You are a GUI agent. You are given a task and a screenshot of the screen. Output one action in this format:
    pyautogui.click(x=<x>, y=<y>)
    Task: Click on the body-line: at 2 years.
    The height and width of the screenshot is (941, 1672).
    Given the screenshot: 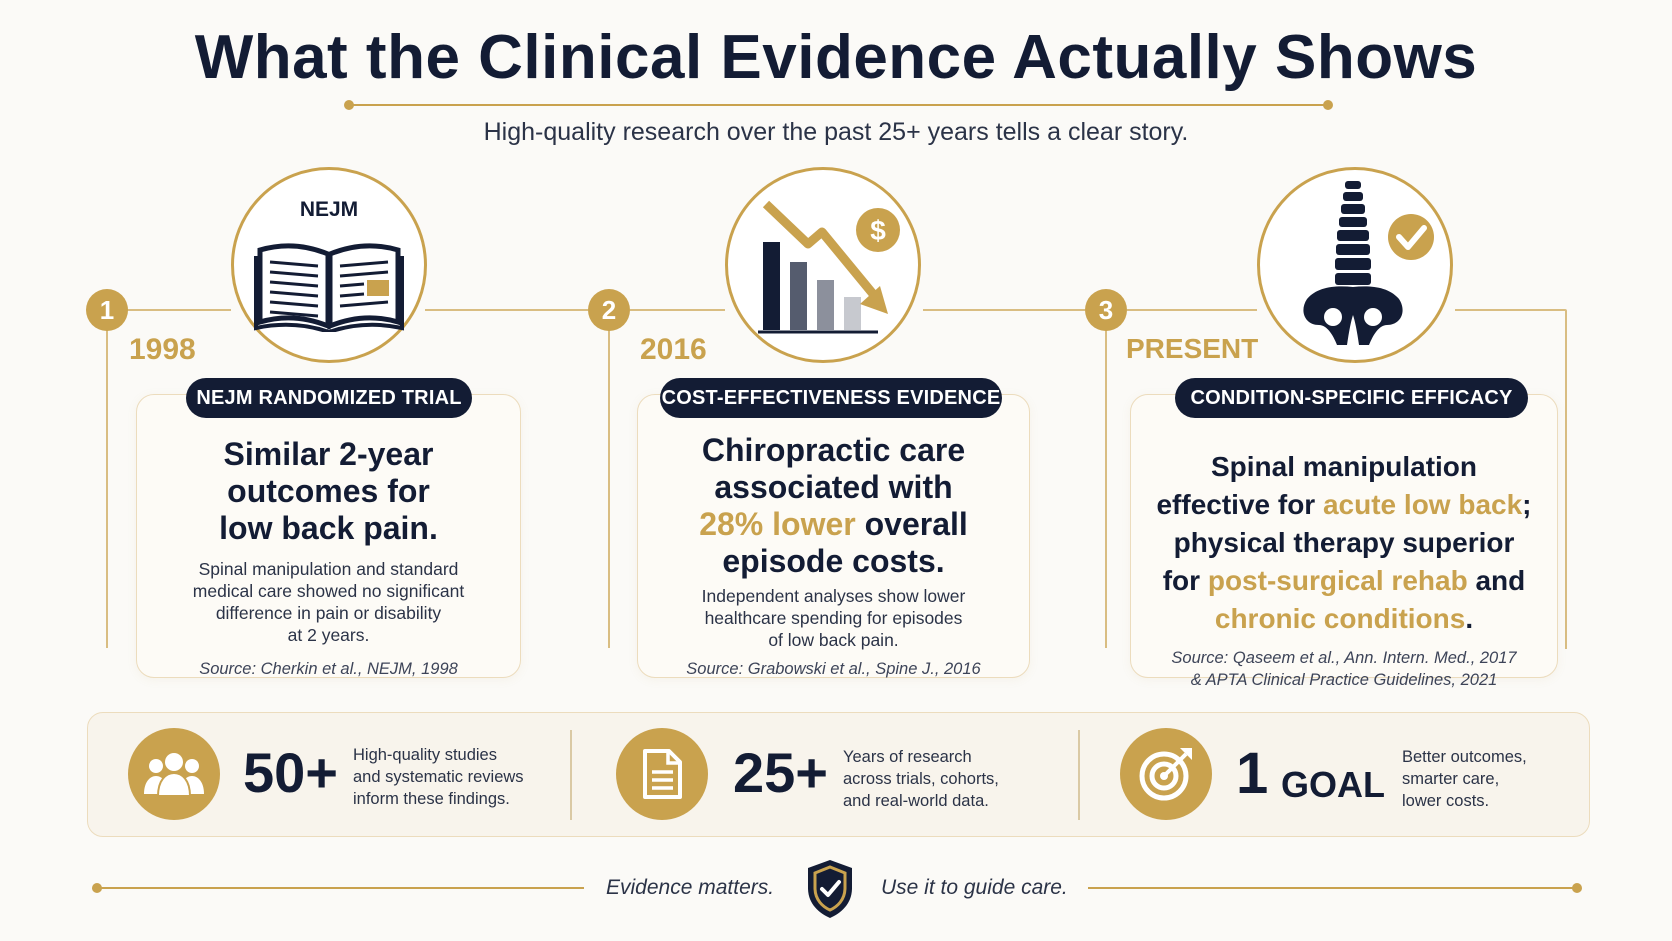 What is the action you would take?
    pyautogui.click(x=328, y=635)
    